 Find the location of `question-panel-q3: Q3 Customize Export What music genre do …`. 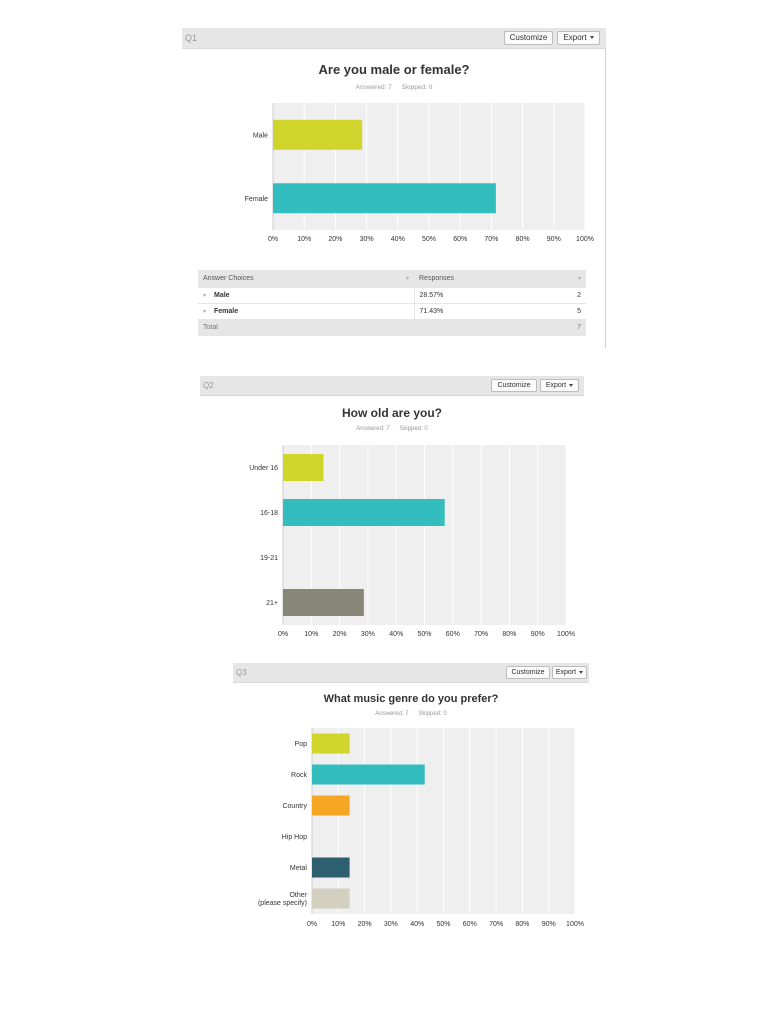

question-panel-q3: Q3 Customize Export What music genre do … is located at coordinates (411, 798).